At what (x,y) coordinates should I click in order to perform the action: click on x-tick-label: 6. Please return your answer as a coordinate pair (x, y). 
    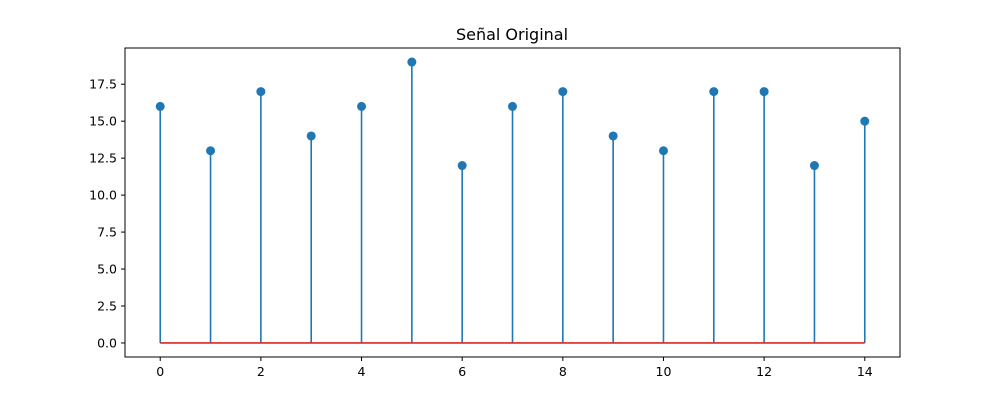
    Looking at the image, I should click on (462, 371).